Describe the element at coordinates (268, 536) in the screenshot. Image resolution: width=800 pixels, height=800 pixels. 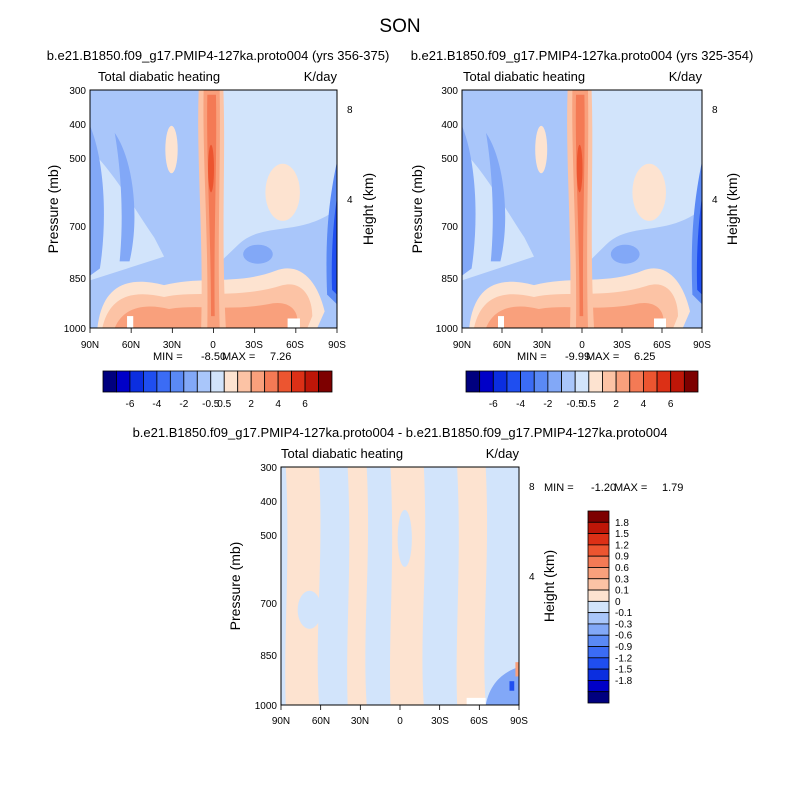
I see `y-tick-label: 500` at that location.